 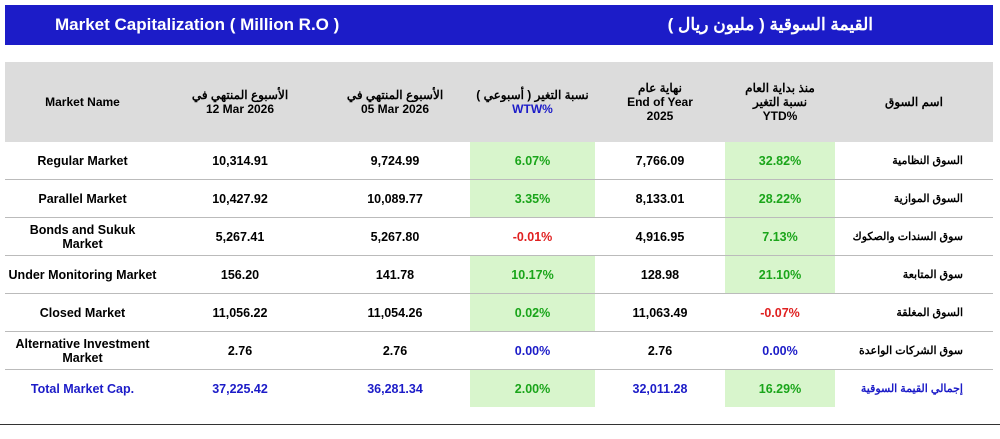 What do you see at coordinates (240, 274) in the screenshot?
I see `cell: 156.20` at bounding box center [240, 274].